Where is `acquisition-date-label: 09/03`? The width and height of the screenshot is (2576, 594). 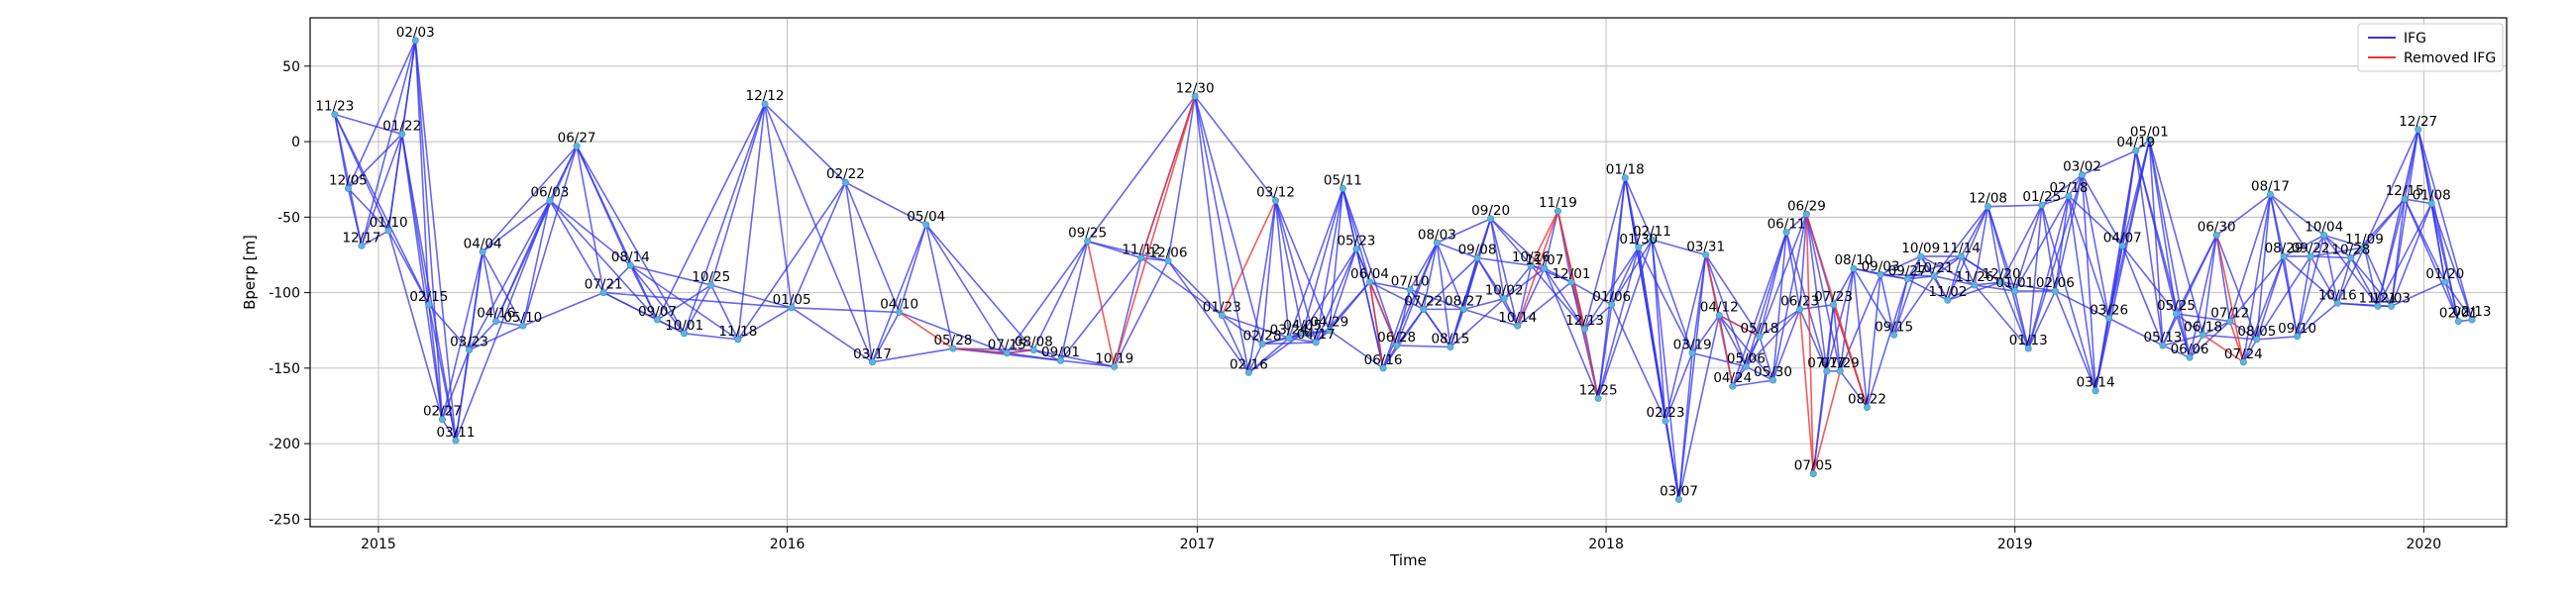 acquisition-date-label: 09/03 is located at coordinates (1881, 266).